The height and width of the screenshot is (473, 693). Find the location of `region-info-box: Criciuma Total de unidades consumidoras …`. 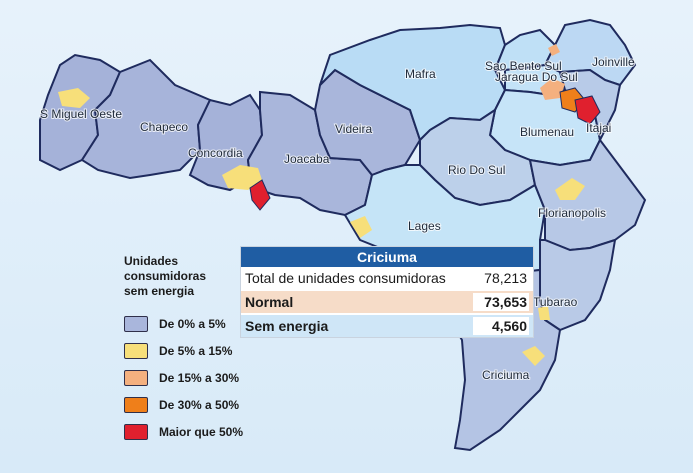

region-info-box: Criciuma Total de unidades consumidoras … is located at coordinates (387, 292).